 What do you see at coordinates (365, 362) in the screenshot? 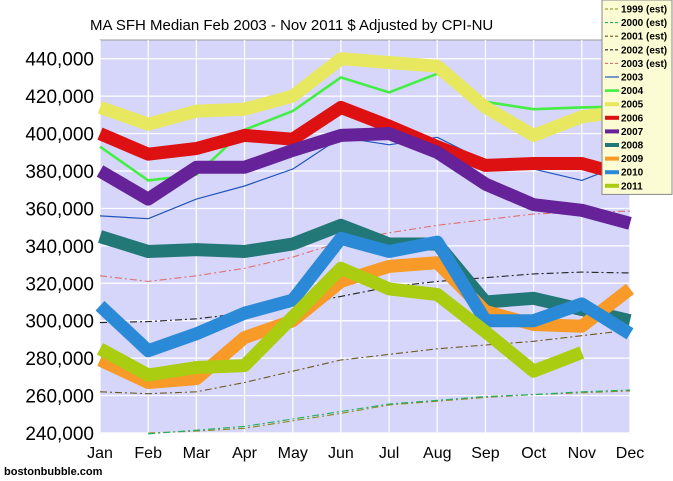
I see `series-line-2001-est` at bounding box center [365, 362].